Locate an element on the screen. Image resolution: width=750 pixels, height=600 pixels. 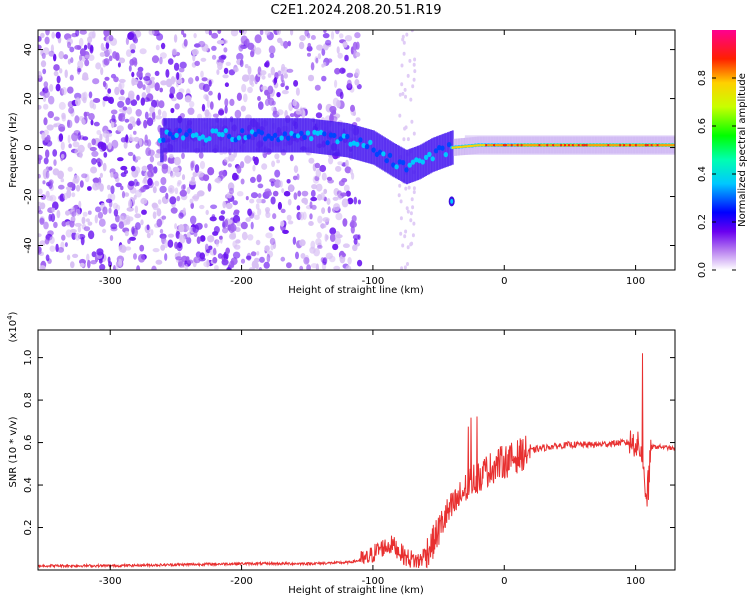
y-tick-label: 20 is located at coordinates (28, 98).